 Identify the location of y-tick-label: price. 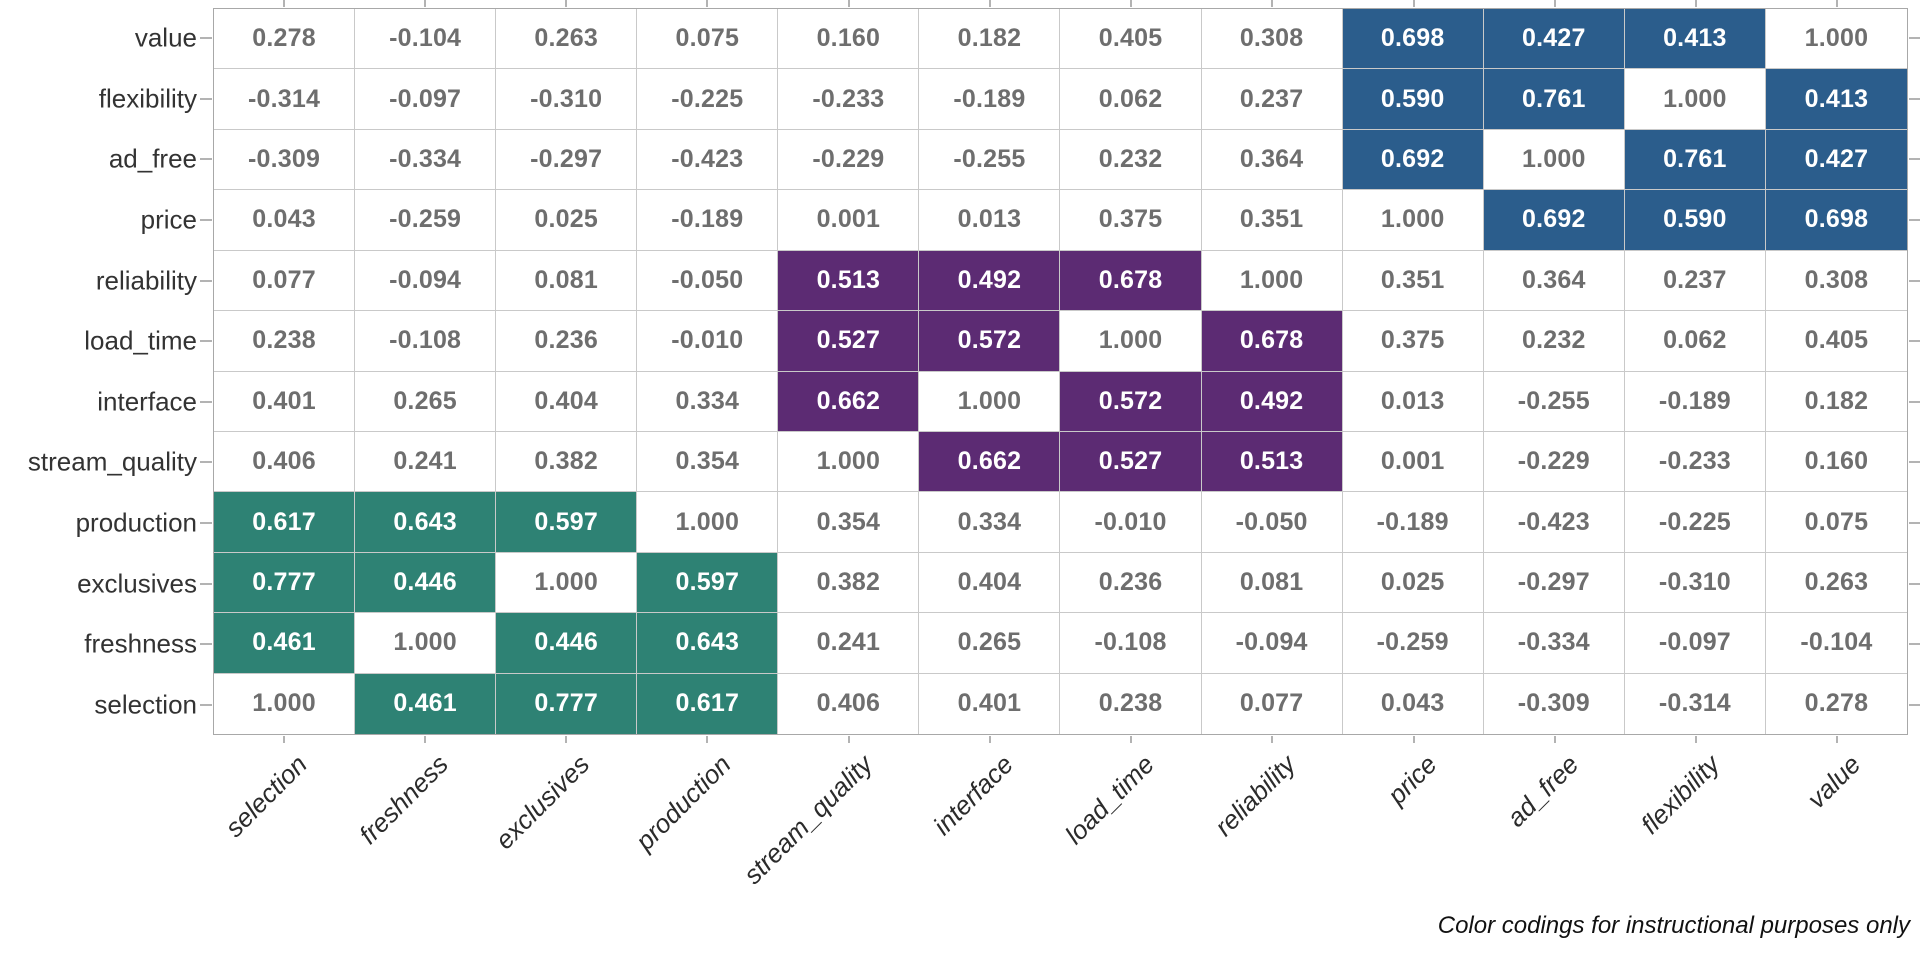
(168, 219).